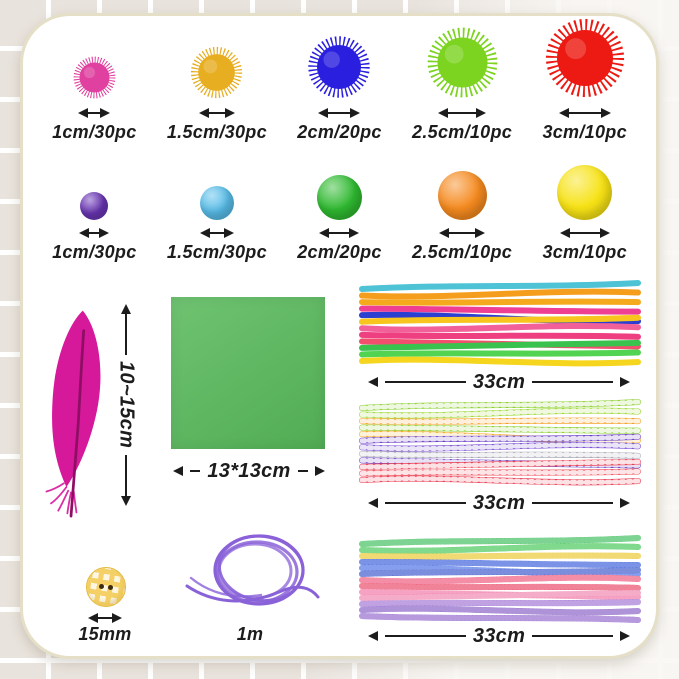 The height and width of the screenshot is (679, 679). What do you see at coordinates (500, 442) in the screenshot?
I see `pipe-cleaner-bundle-striped` at bounding box center [500, 442].